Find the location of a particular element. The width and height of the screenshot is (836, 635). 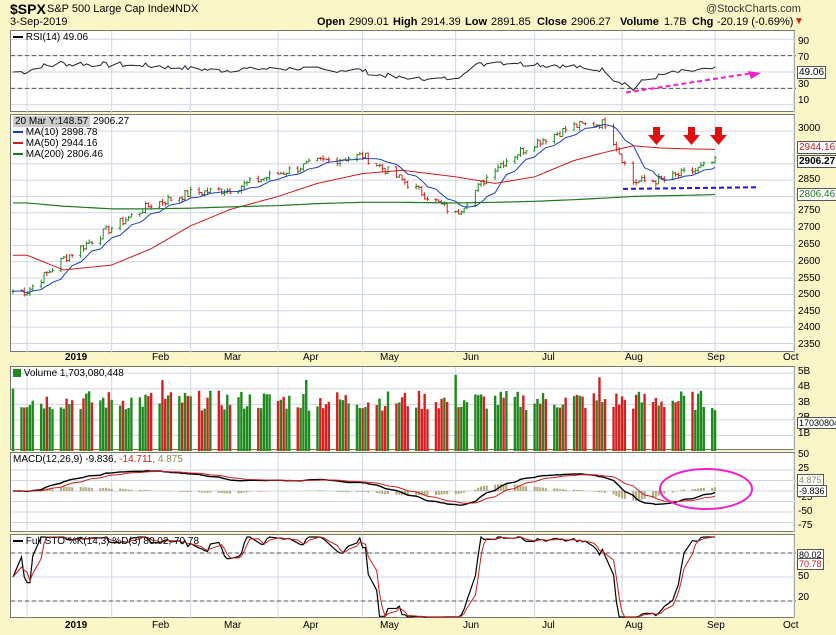

volume-pane: Volume 1,703,080,448 is located at coordinates (403, 408).